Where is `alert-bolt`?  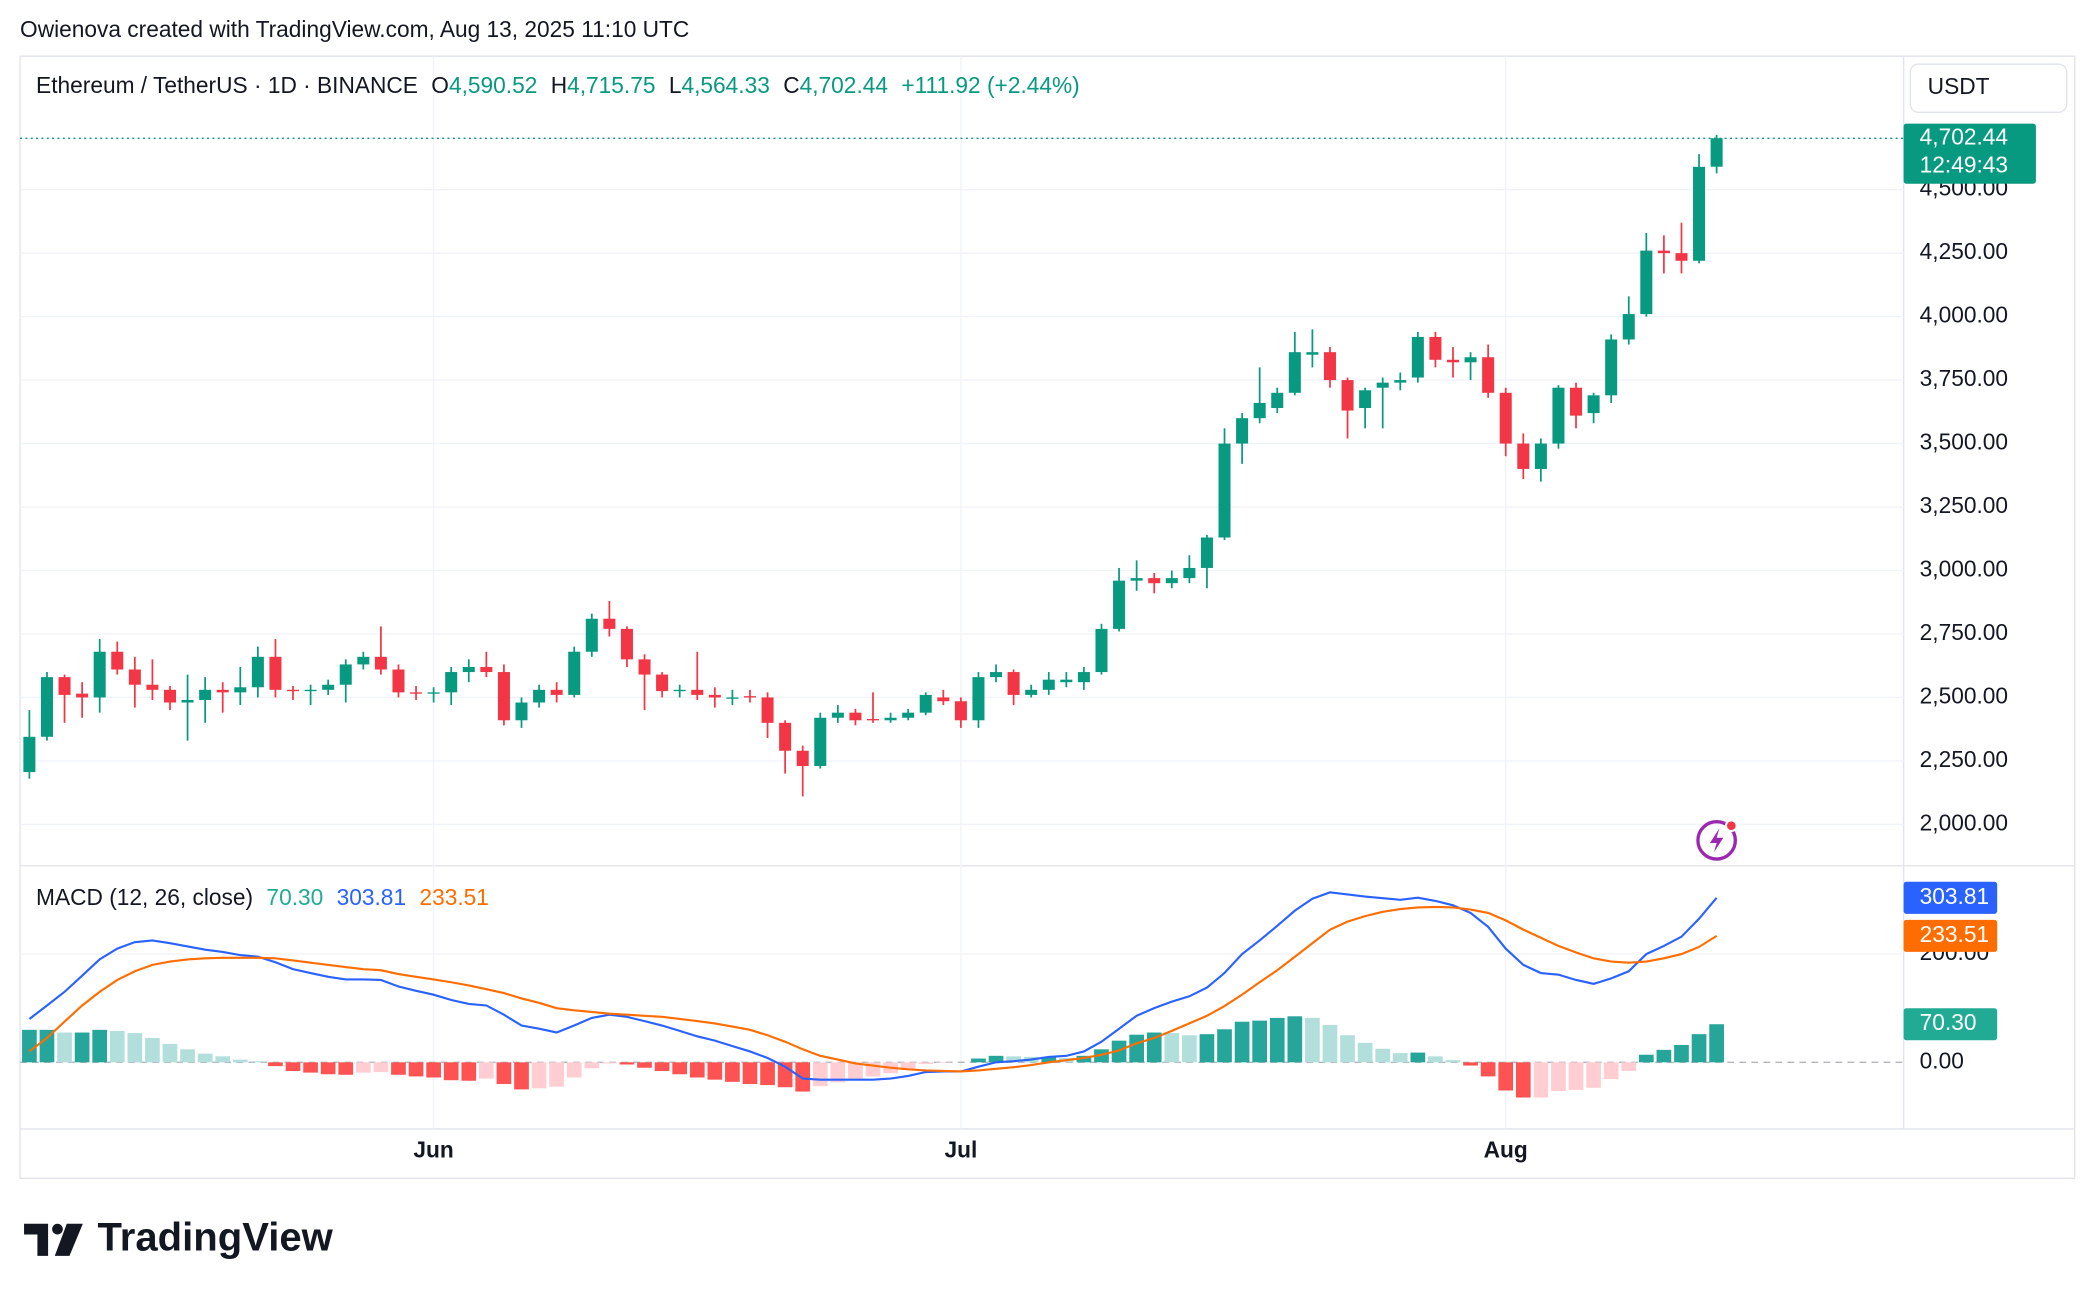
alert-bolt is located at coordinates (1716, 840).